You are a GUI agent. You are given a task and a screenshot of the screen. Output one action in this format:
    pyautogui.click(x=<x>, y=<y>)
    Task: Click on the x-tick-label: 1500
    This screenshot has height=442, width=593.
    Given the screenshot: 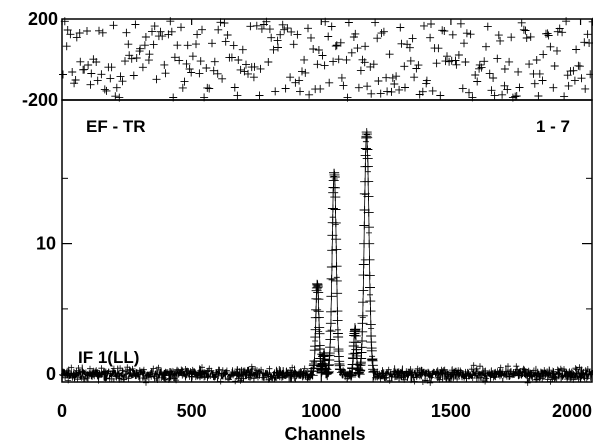 What is the action you would take?
    pyautogui.click(x=451, y=411)
    